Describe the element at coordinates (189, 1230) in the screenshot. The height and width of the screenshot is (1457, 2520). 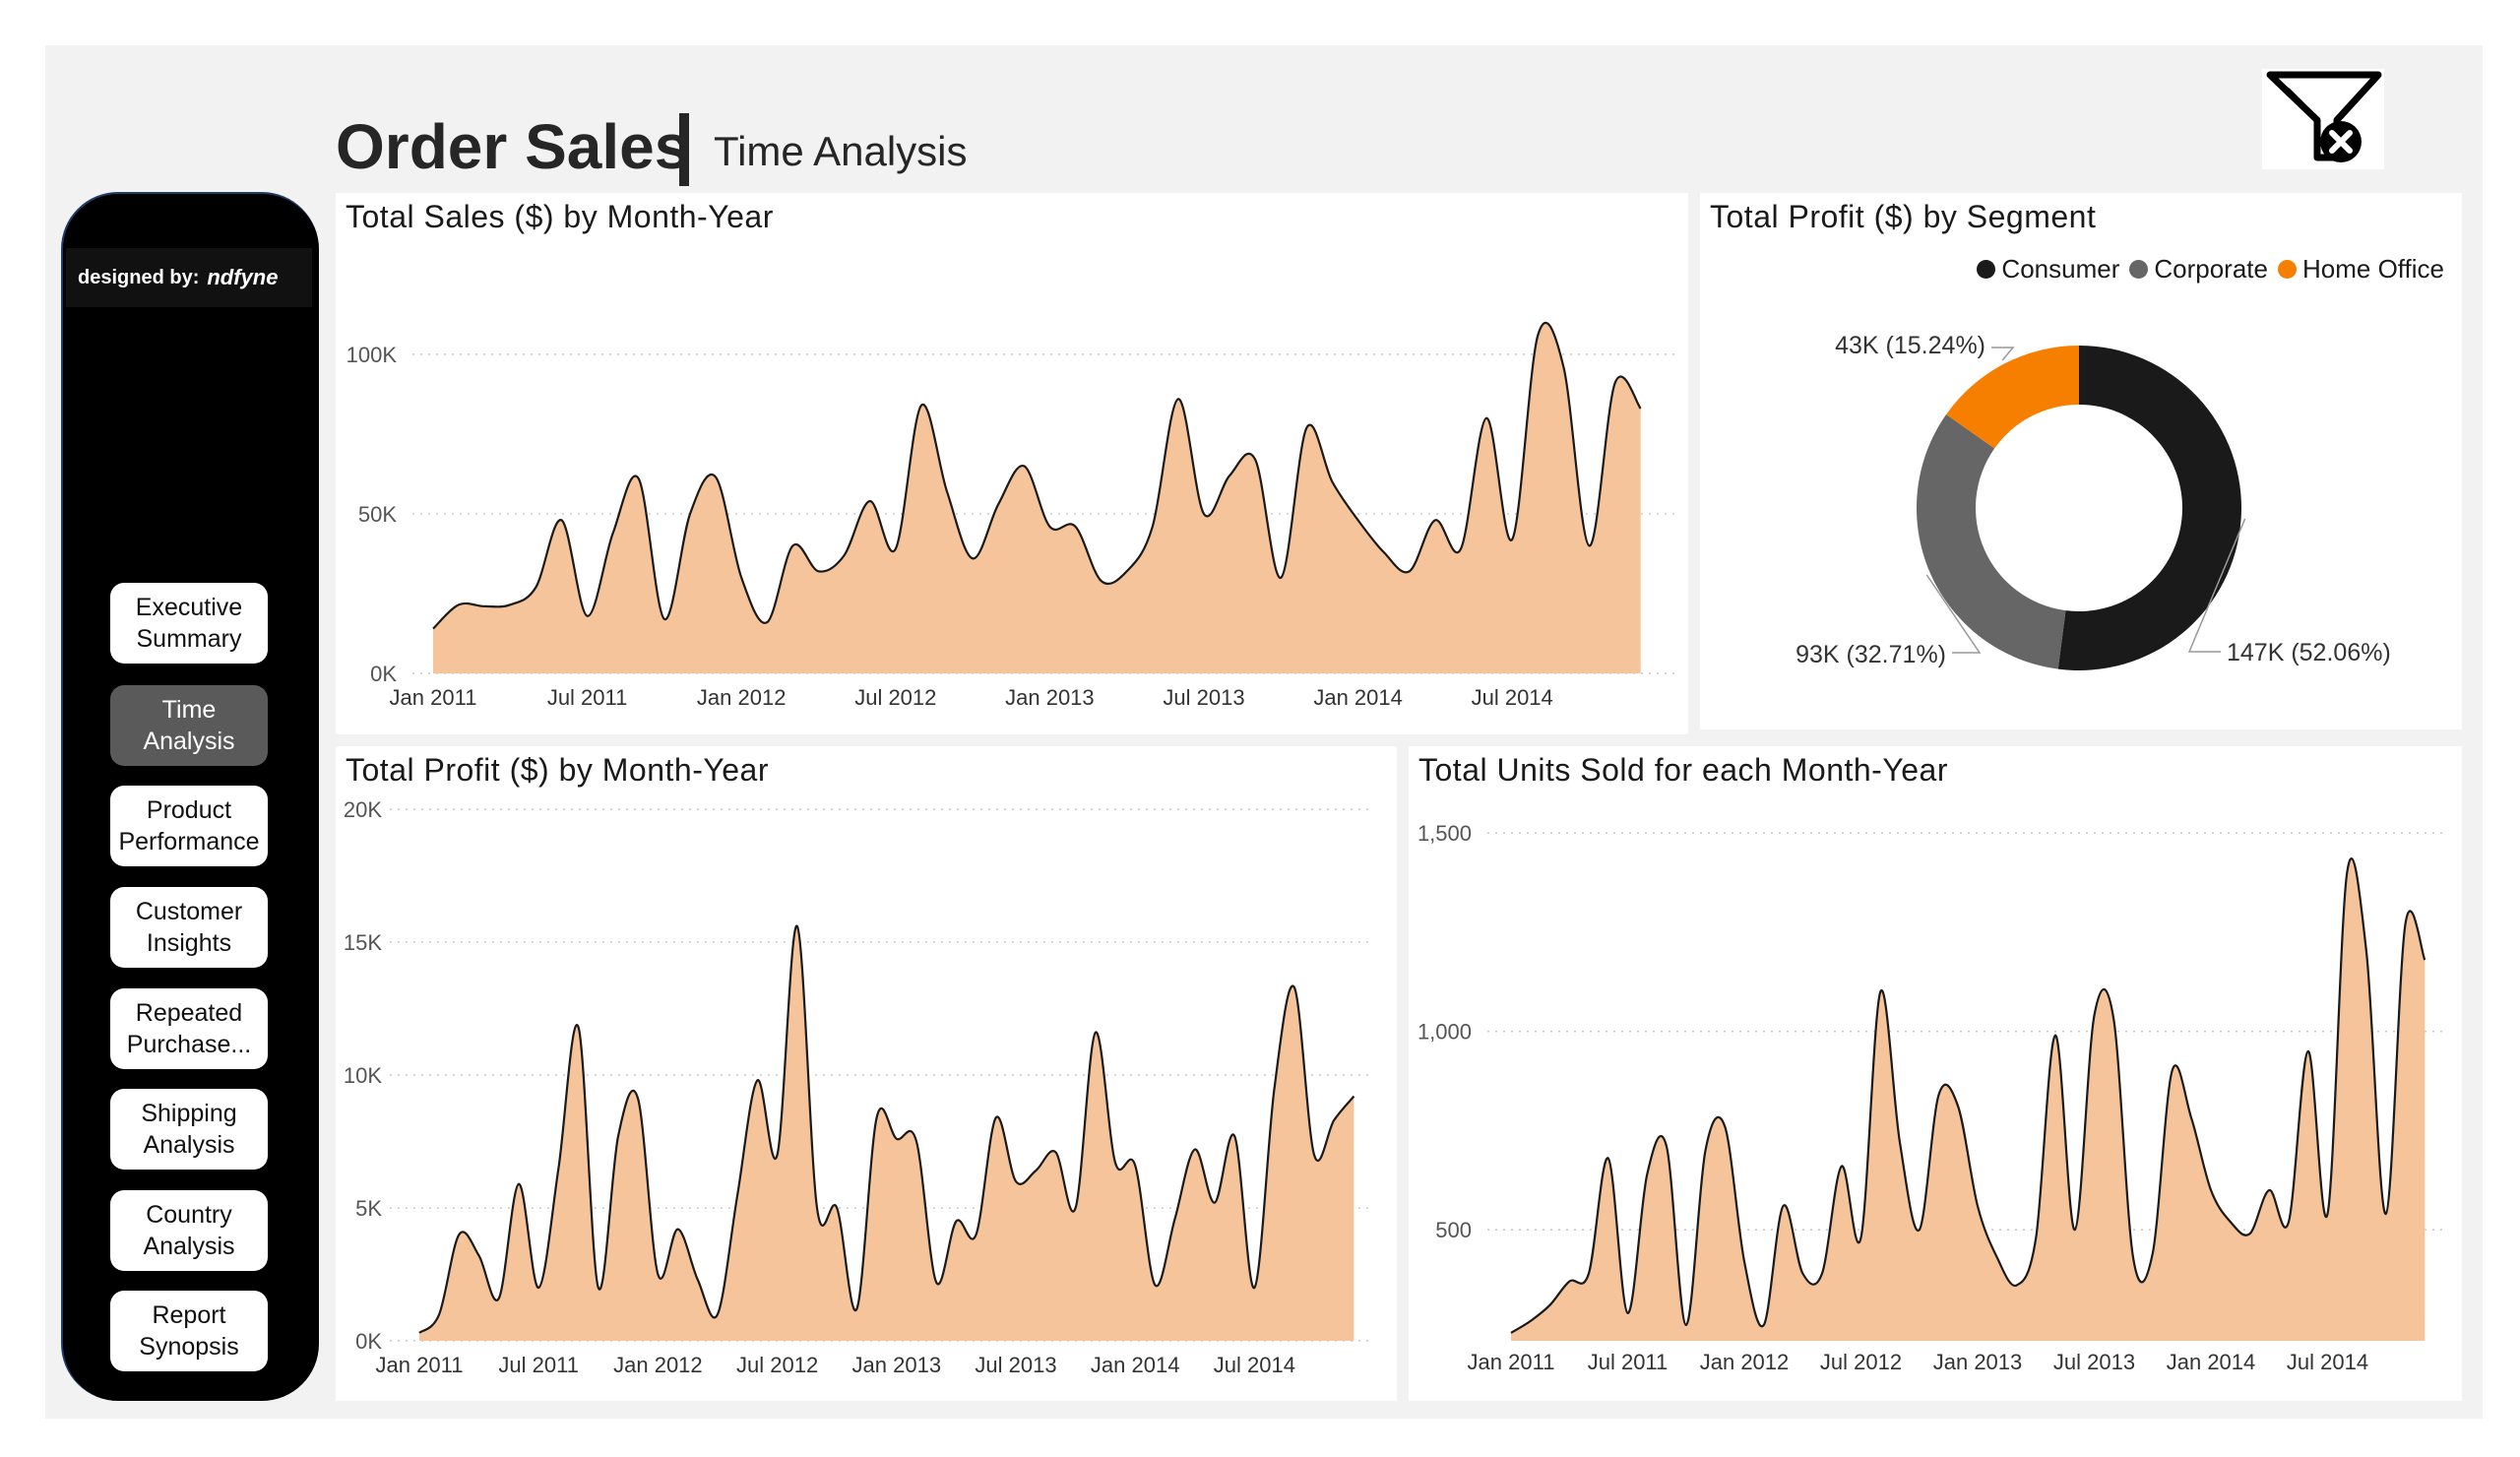
I see `nav-country-analysis: Country Analysis` at that location.